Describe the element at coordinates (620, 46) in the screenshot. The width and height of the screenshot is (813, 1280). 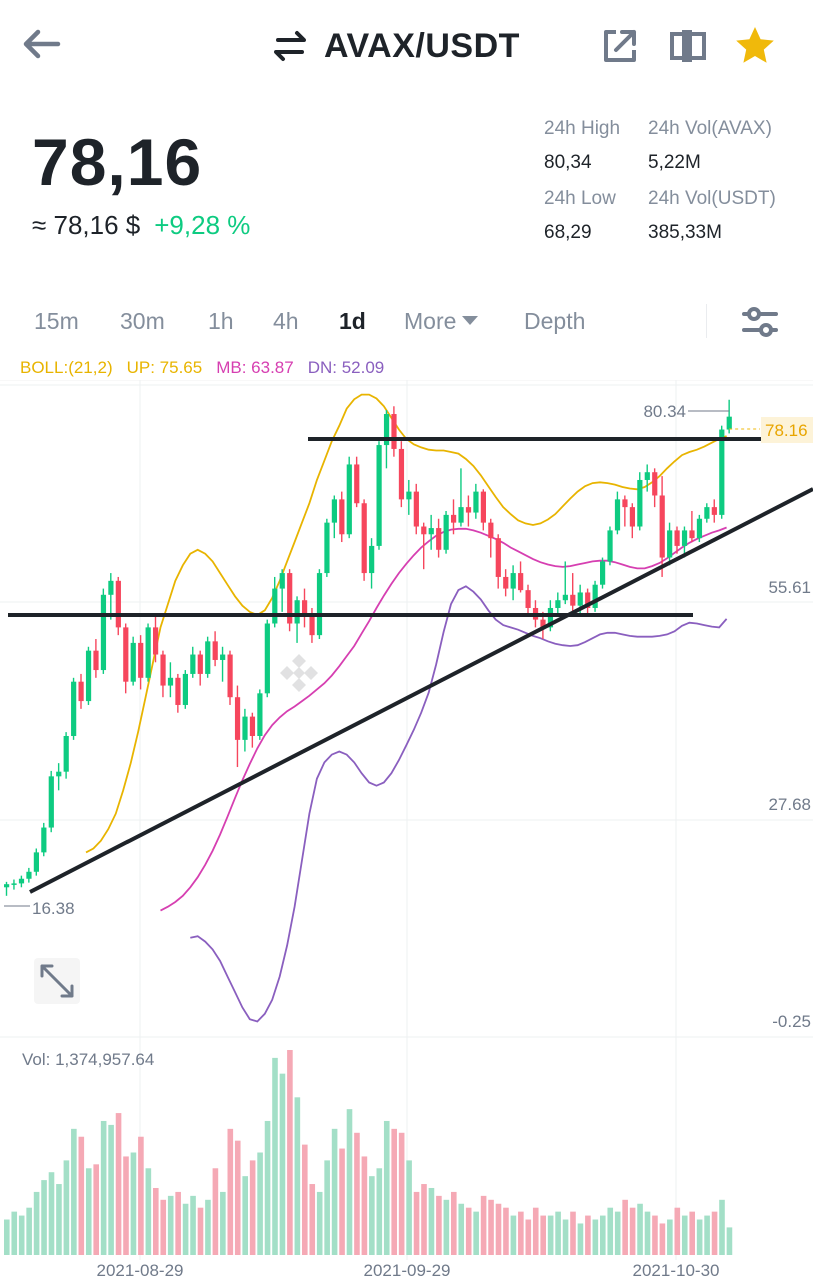
I see `share-button` at that location.